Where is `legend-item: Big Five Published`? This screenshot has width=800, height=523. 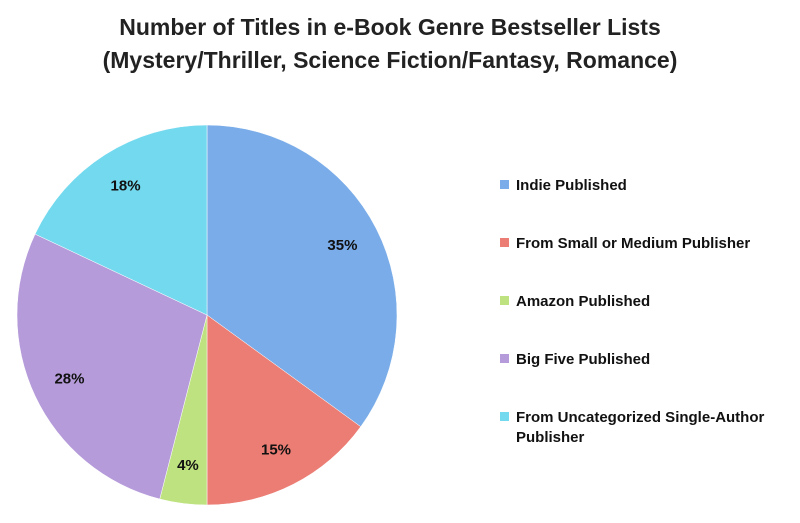 legend-item: Big Five Published is located at coordinates (645, 379).